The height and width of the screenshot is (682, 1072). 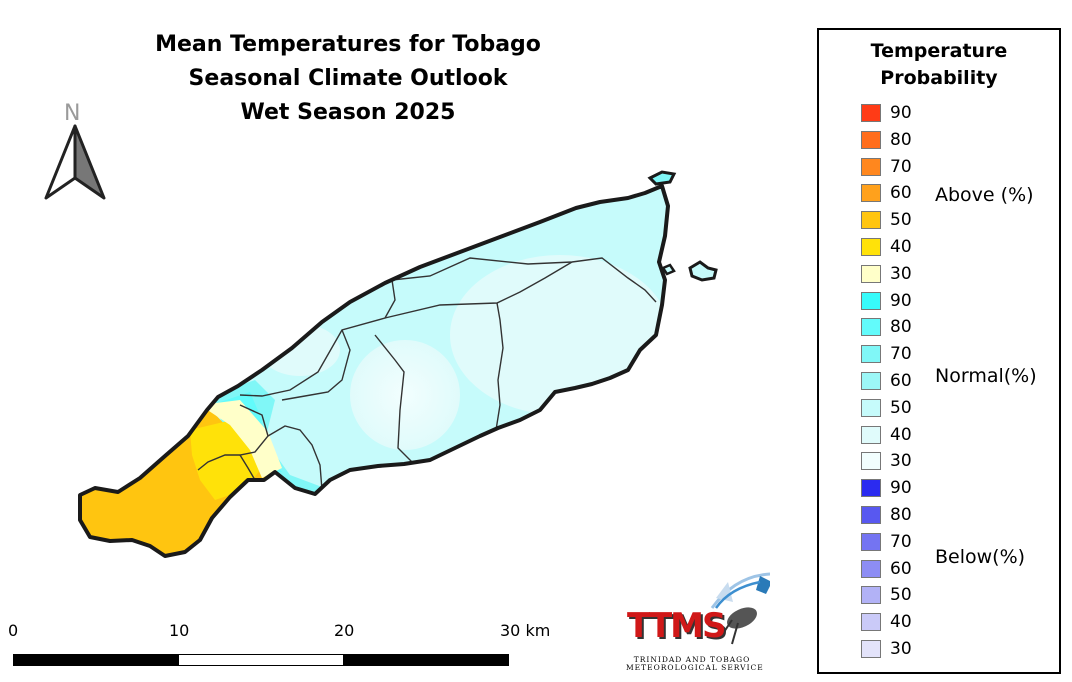 What do you see at coordinates (348, 112) in the screenshot?
I see `title-line-3: Wet Season 2025` at bounding box center [348, 112].